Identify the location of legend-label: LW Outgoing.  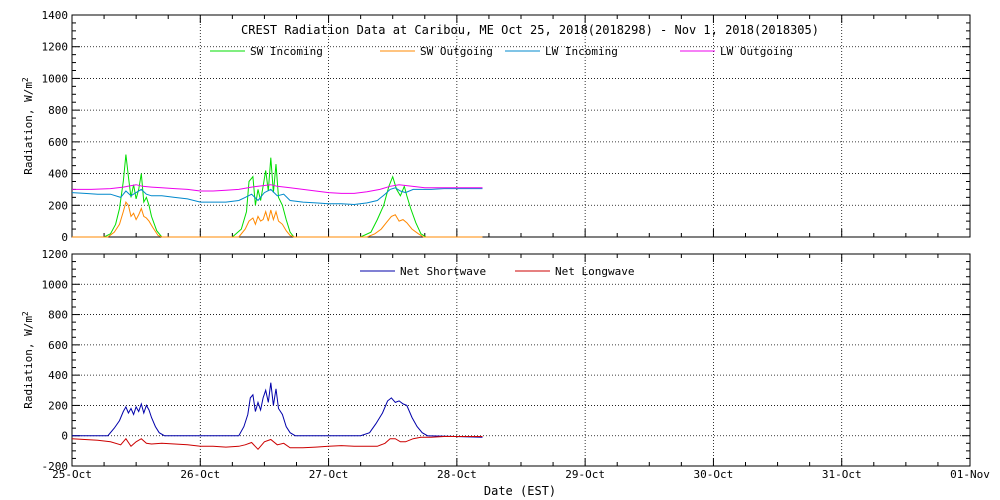
(756, 51).